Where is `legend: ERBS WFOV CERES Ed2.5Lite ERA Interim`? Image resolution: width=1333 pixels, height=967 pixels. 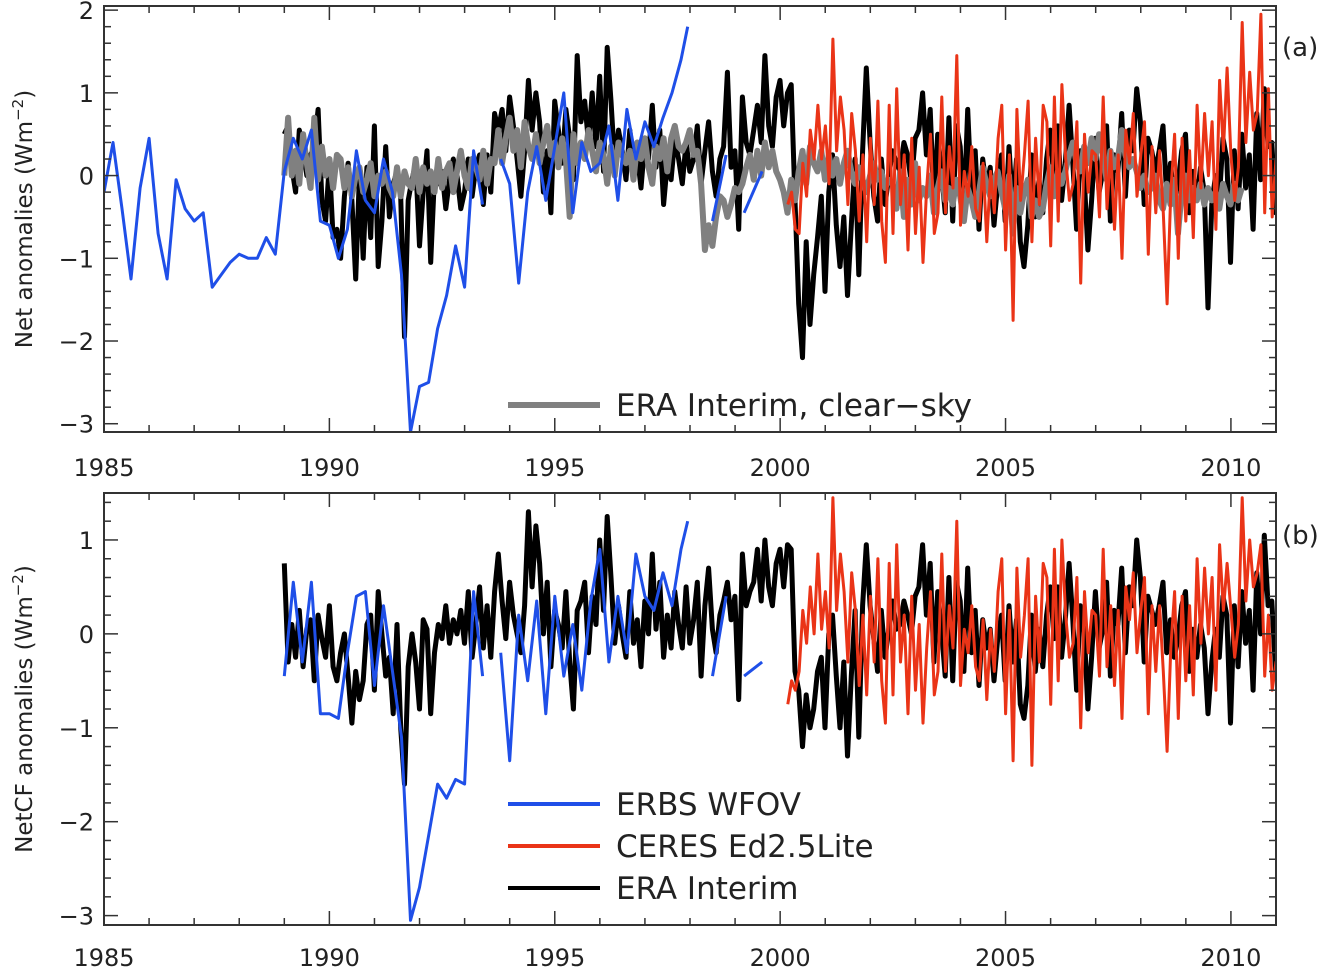 legend: ERBS WFOV CERES Ed2.5Lite ERA Interim is located at coordinates (691, 847).